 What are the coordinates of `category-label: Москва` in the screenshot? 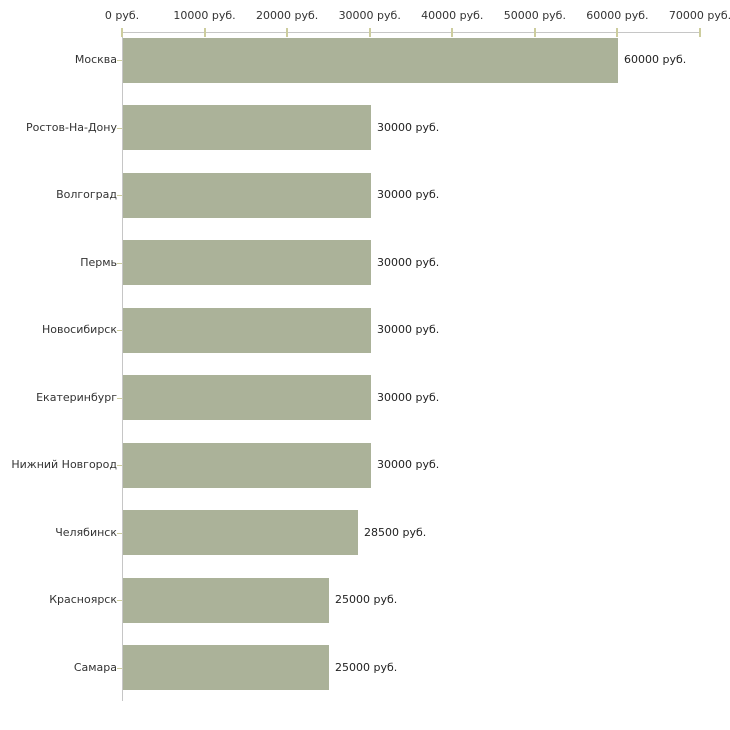 It's located at (95, 59).